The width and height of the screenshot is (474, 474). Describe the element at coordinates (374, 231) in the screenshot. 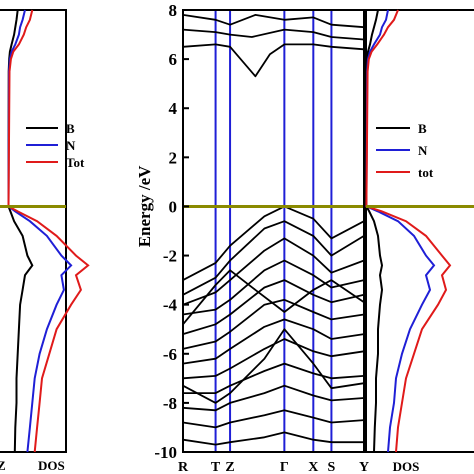

I see `right-dos-curve-b` at that location.